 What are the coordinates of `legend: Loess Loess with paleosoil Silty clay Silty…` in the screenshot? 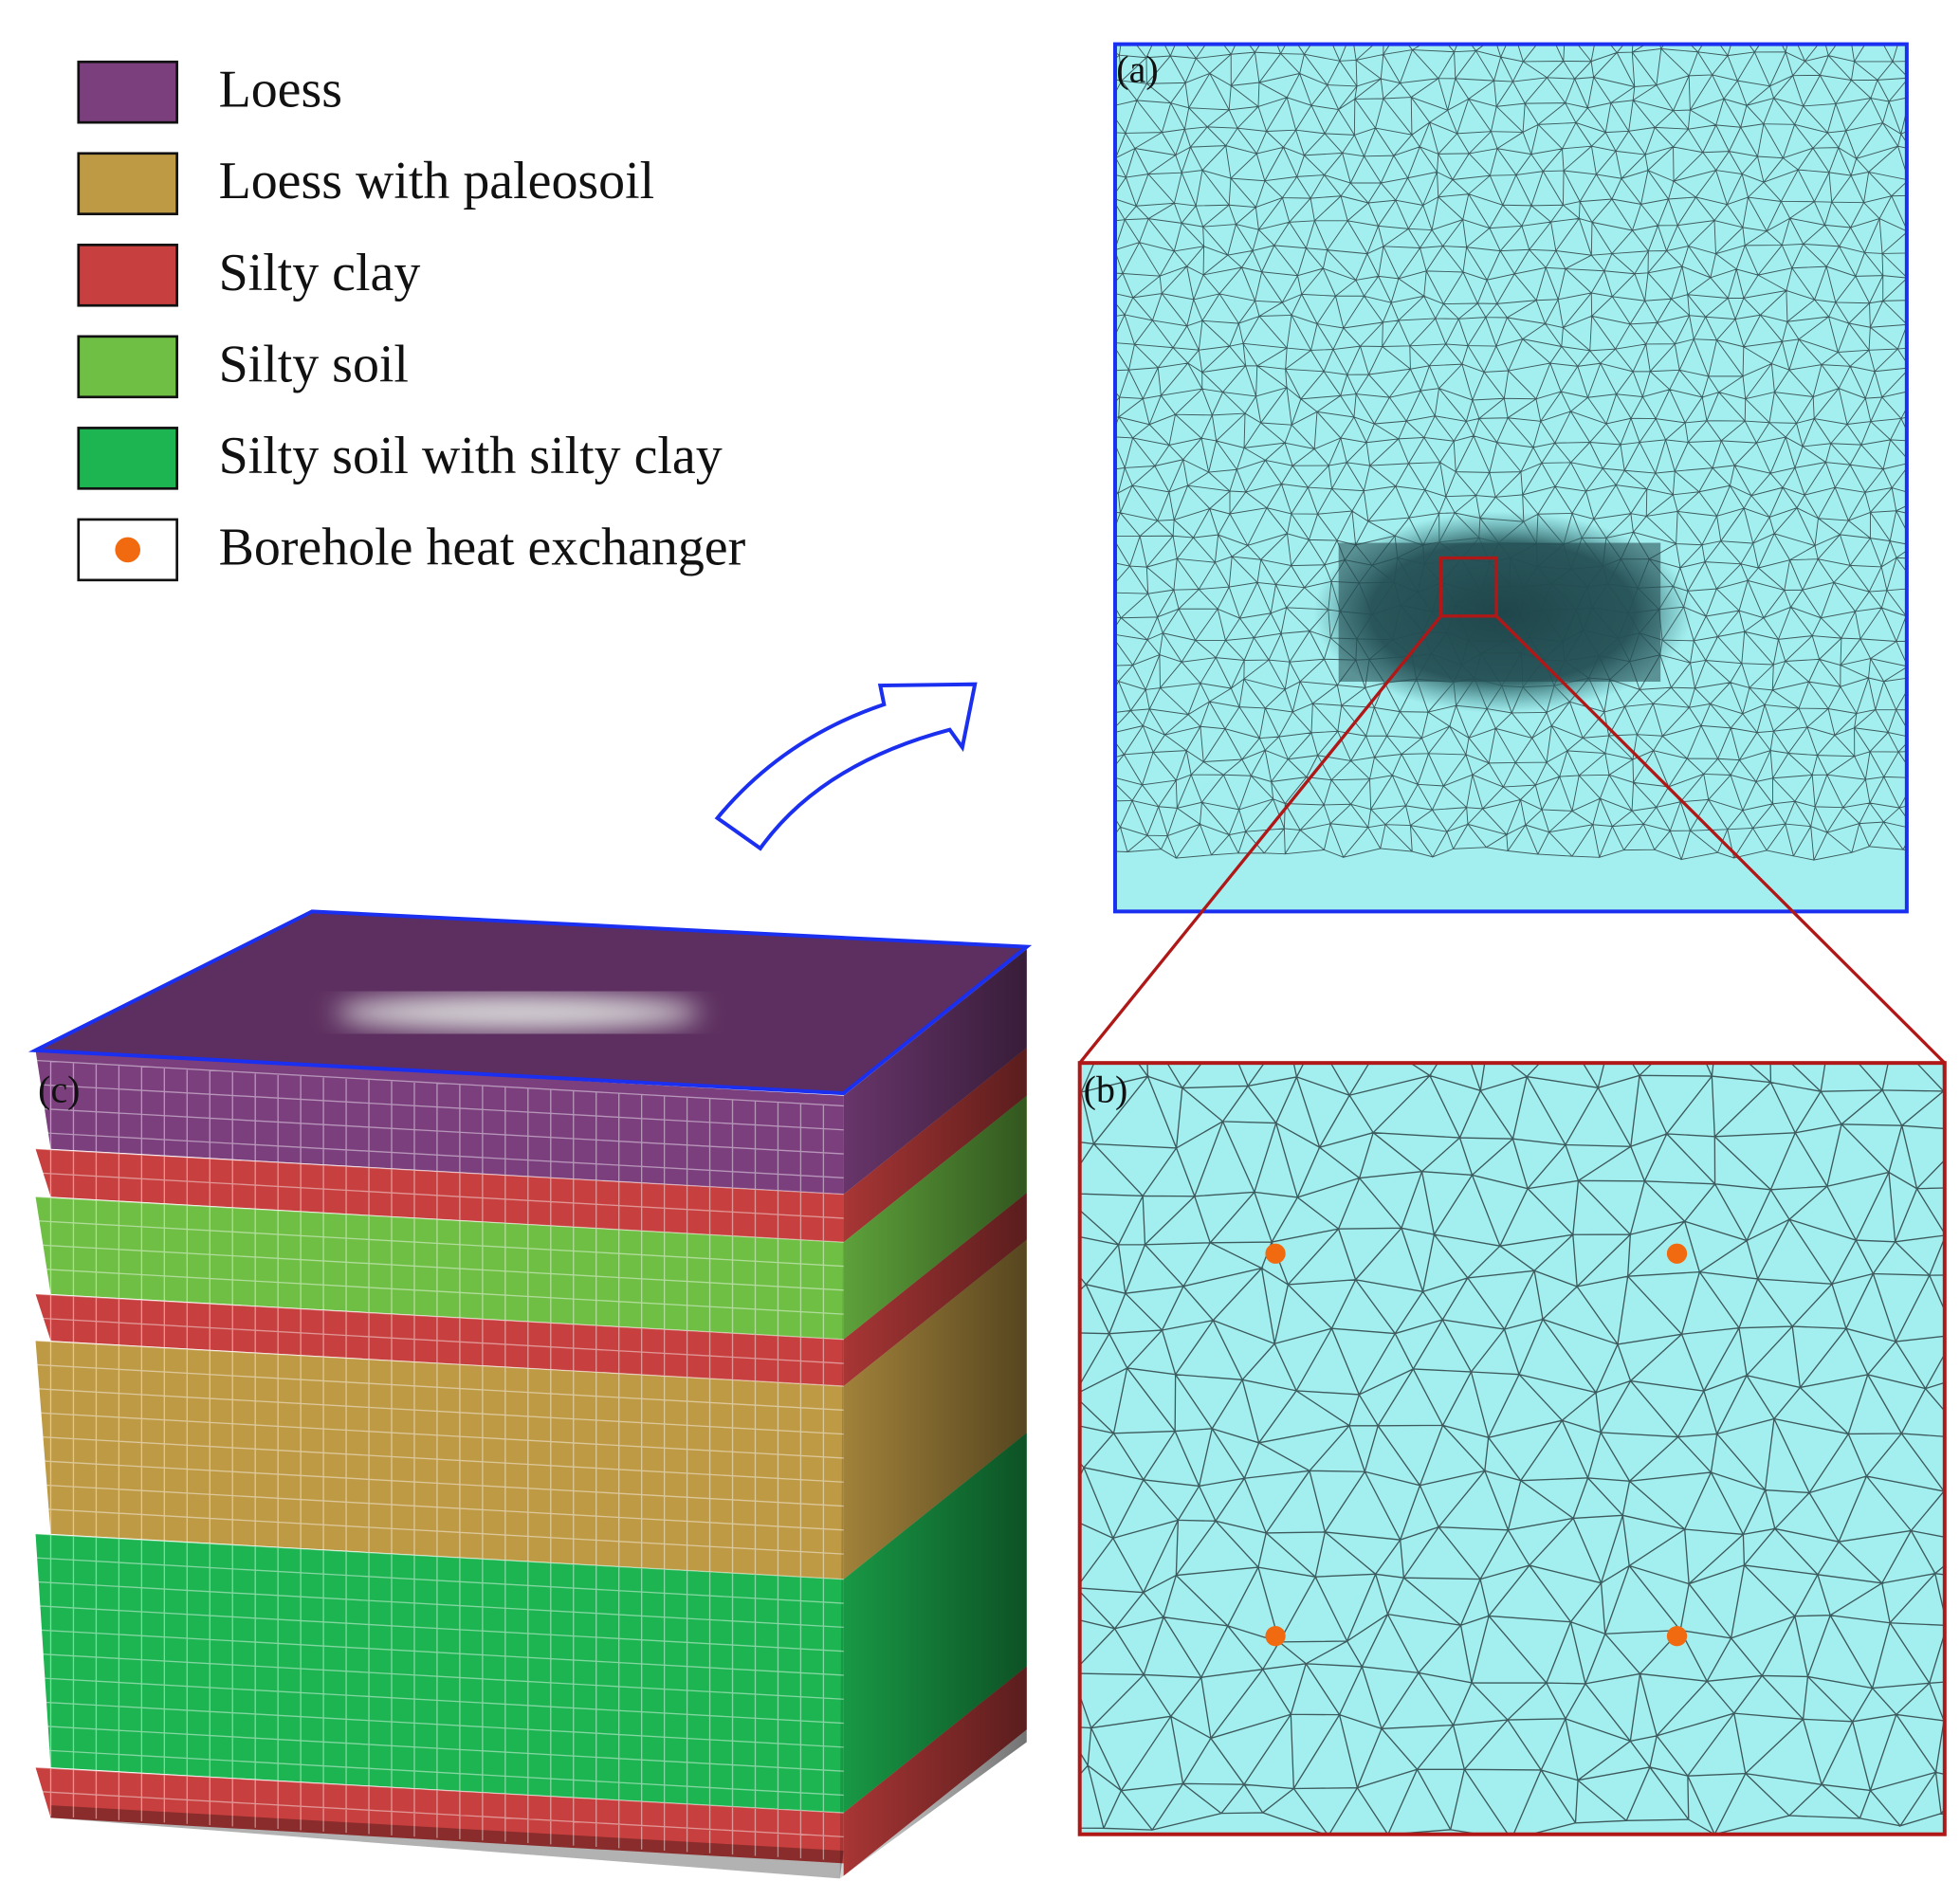 It's located at (411, 321).